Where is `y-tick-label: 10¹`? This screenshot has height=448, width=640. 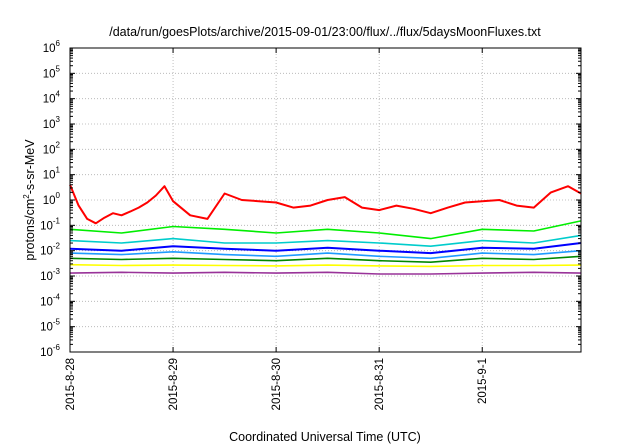
y-tick-label: 10¹ is located at coordinates (52, 174).